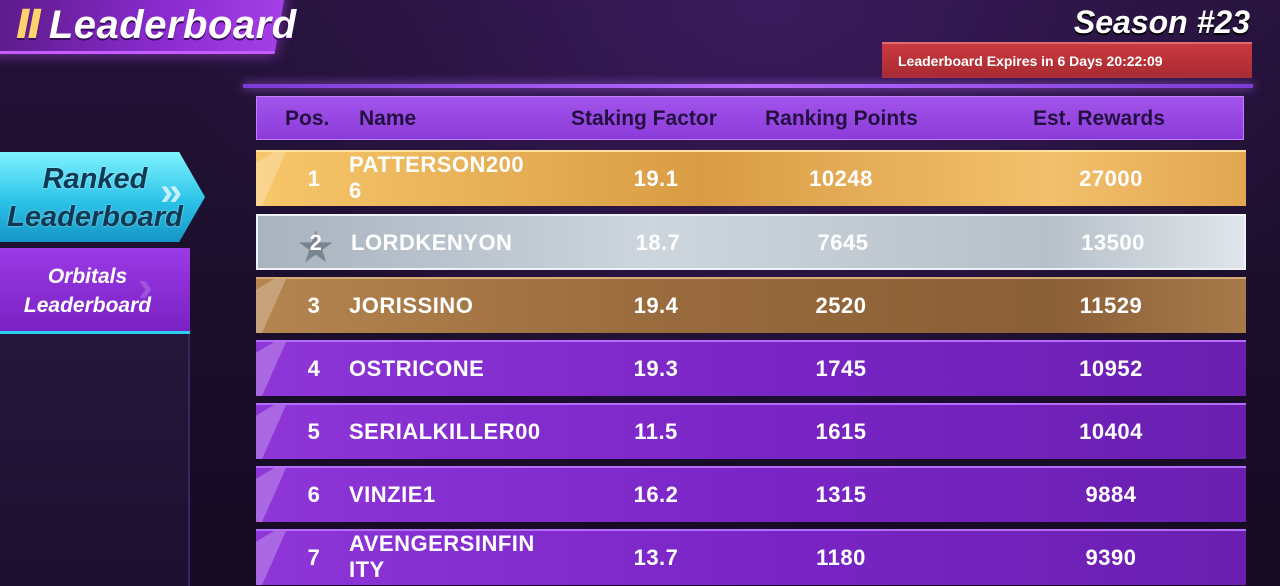 The width and height of the screenshot is (1280, 586). I want to click on row-est-rewards: 9390, so click(1111, 557).